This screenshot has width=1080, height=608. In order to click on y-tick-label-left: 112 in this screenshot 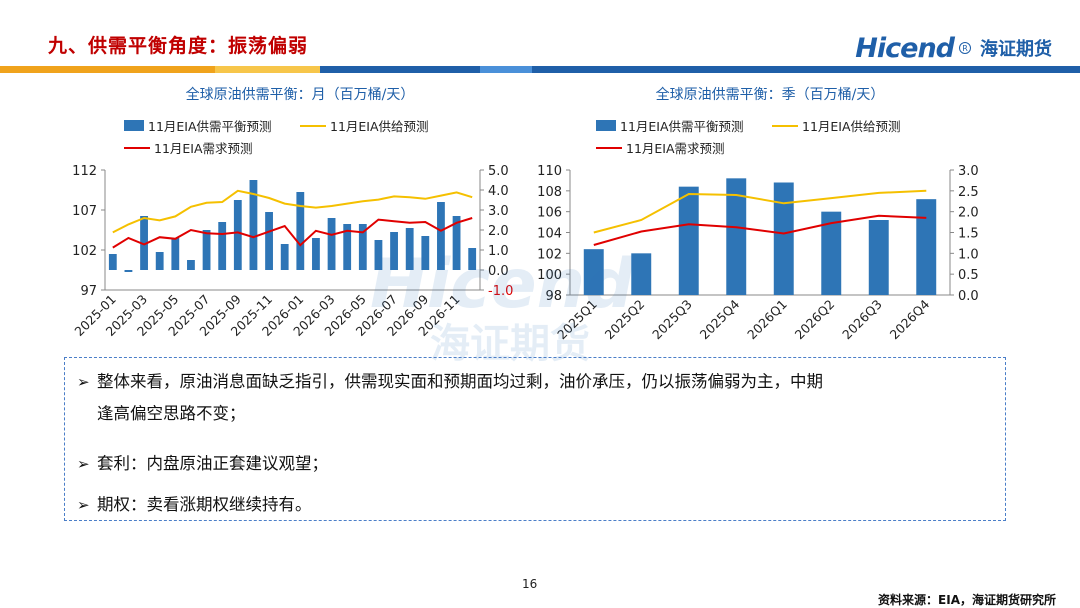, I will do `click(84, 171)`.